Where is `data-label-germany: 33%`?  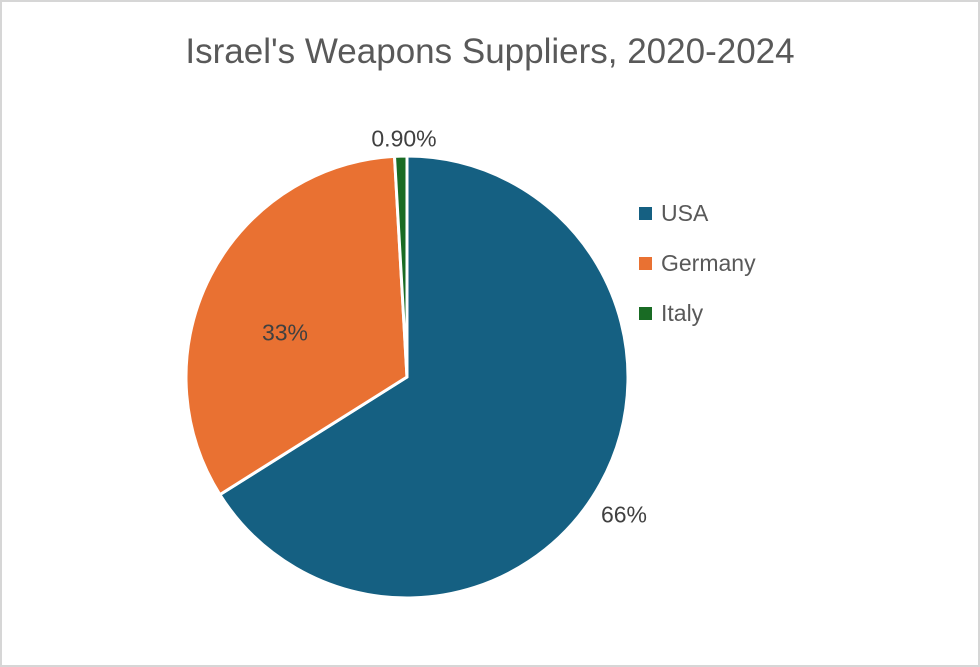 data-label-germany: 33% is located at coordinates (285, 332).